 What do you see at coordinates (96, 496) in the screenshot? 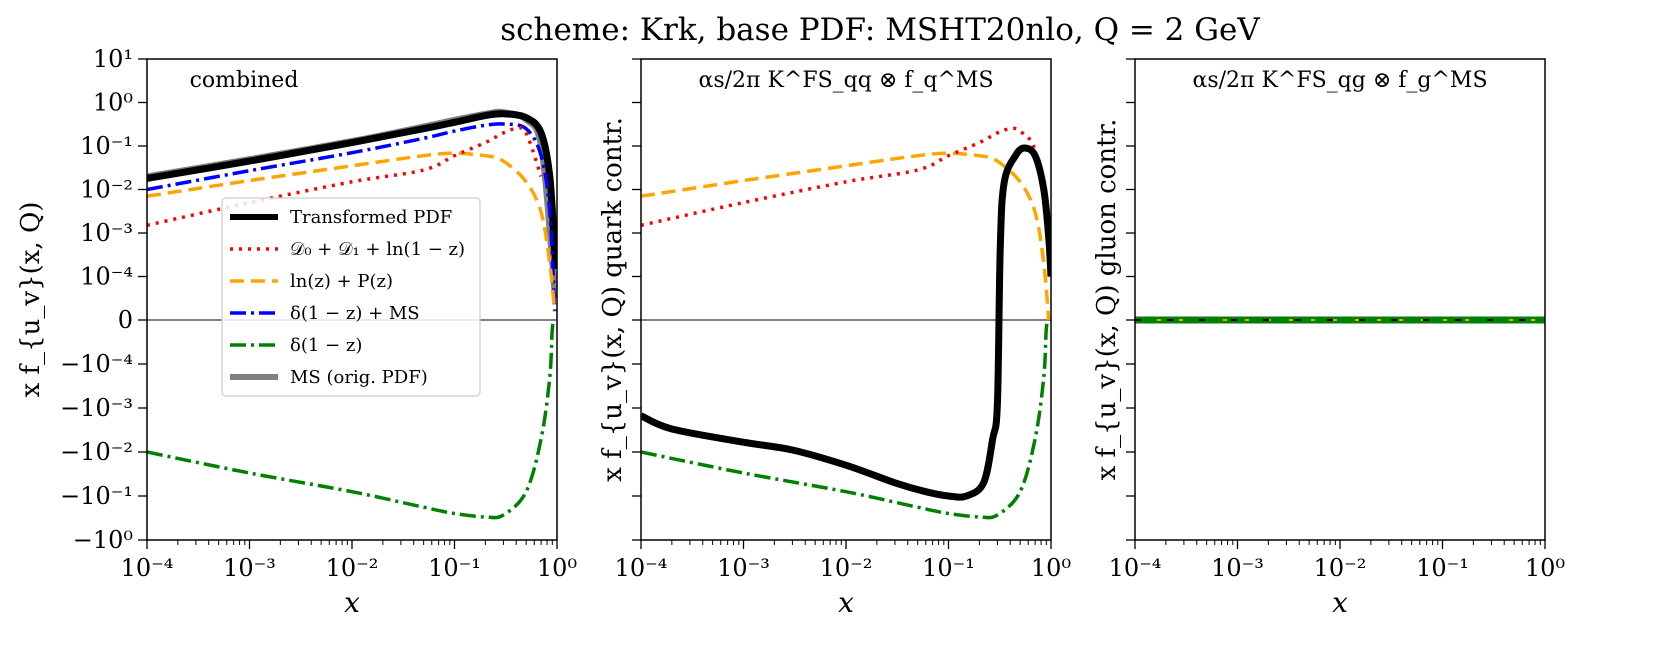
I see `y-tick-label: −10⁻¹` at bounding box center [96, 496].